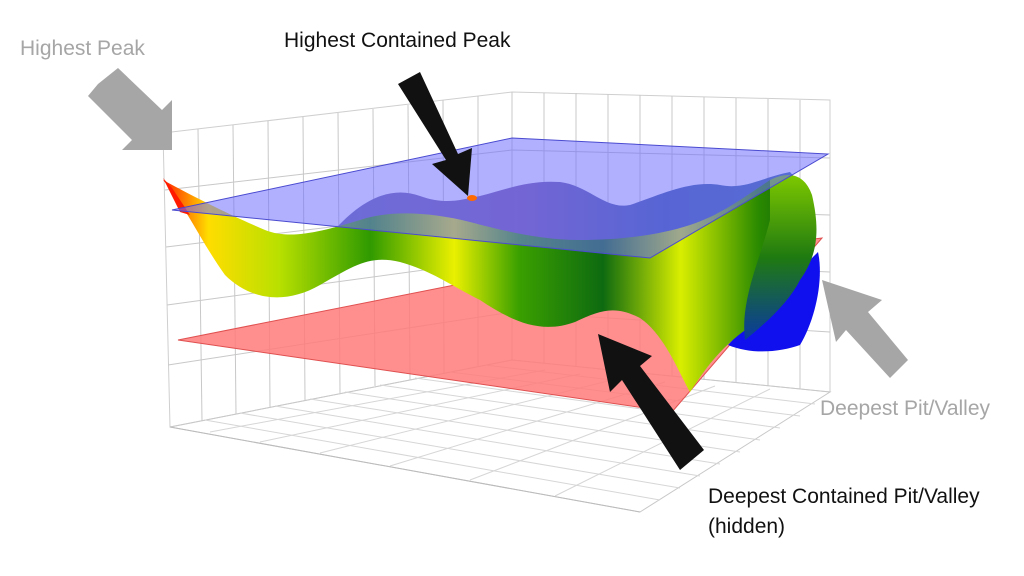  What do you see at coordinates (844, 496) in the screenshot?
I see `deepest-contained-pit-label: Deepest Contained Pit/Valley` at bounding box center [844, 496].